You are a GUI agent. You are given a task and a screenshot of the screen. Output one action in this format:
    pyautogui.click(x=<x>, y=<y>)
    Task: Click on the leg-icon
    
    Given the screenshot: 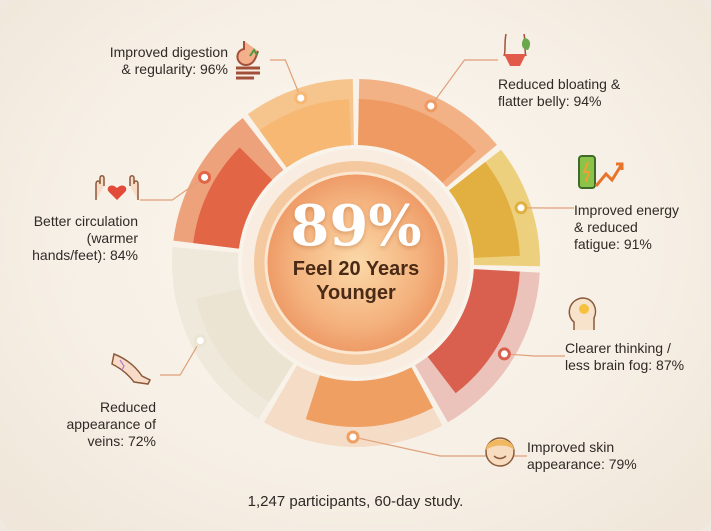 What is the action you would take?
    pyautogui.click(x=131, y=368)
    